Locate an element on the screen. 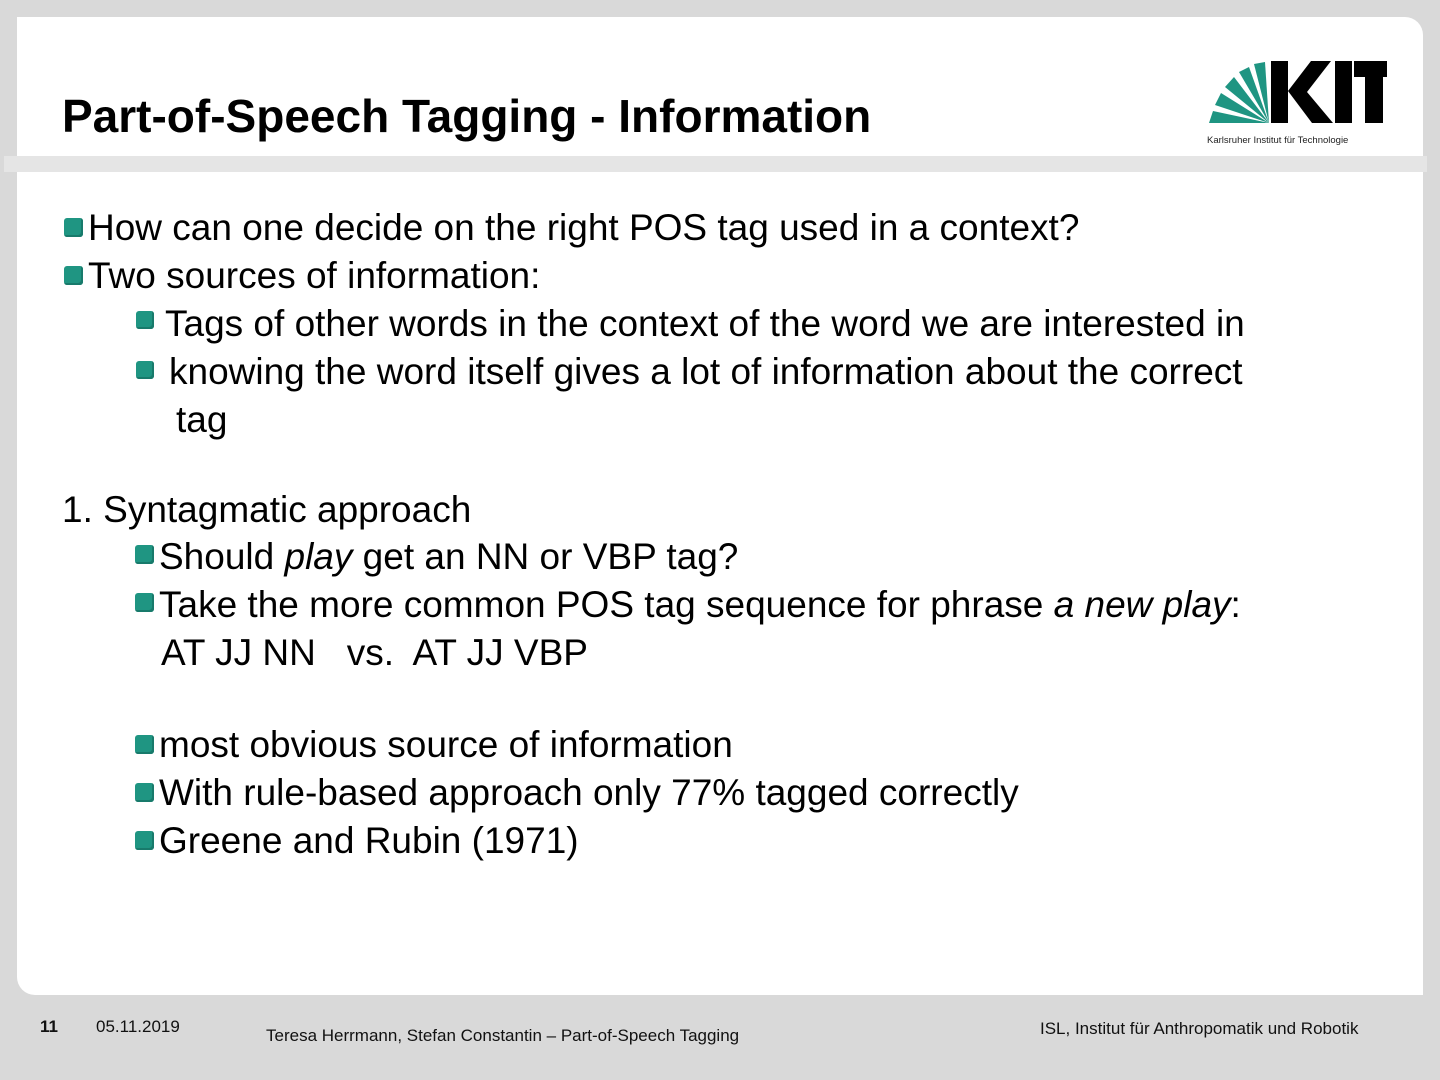 This screenshot has height=1080, width=1440. kit-logo is located at coordinates (1297, 93).